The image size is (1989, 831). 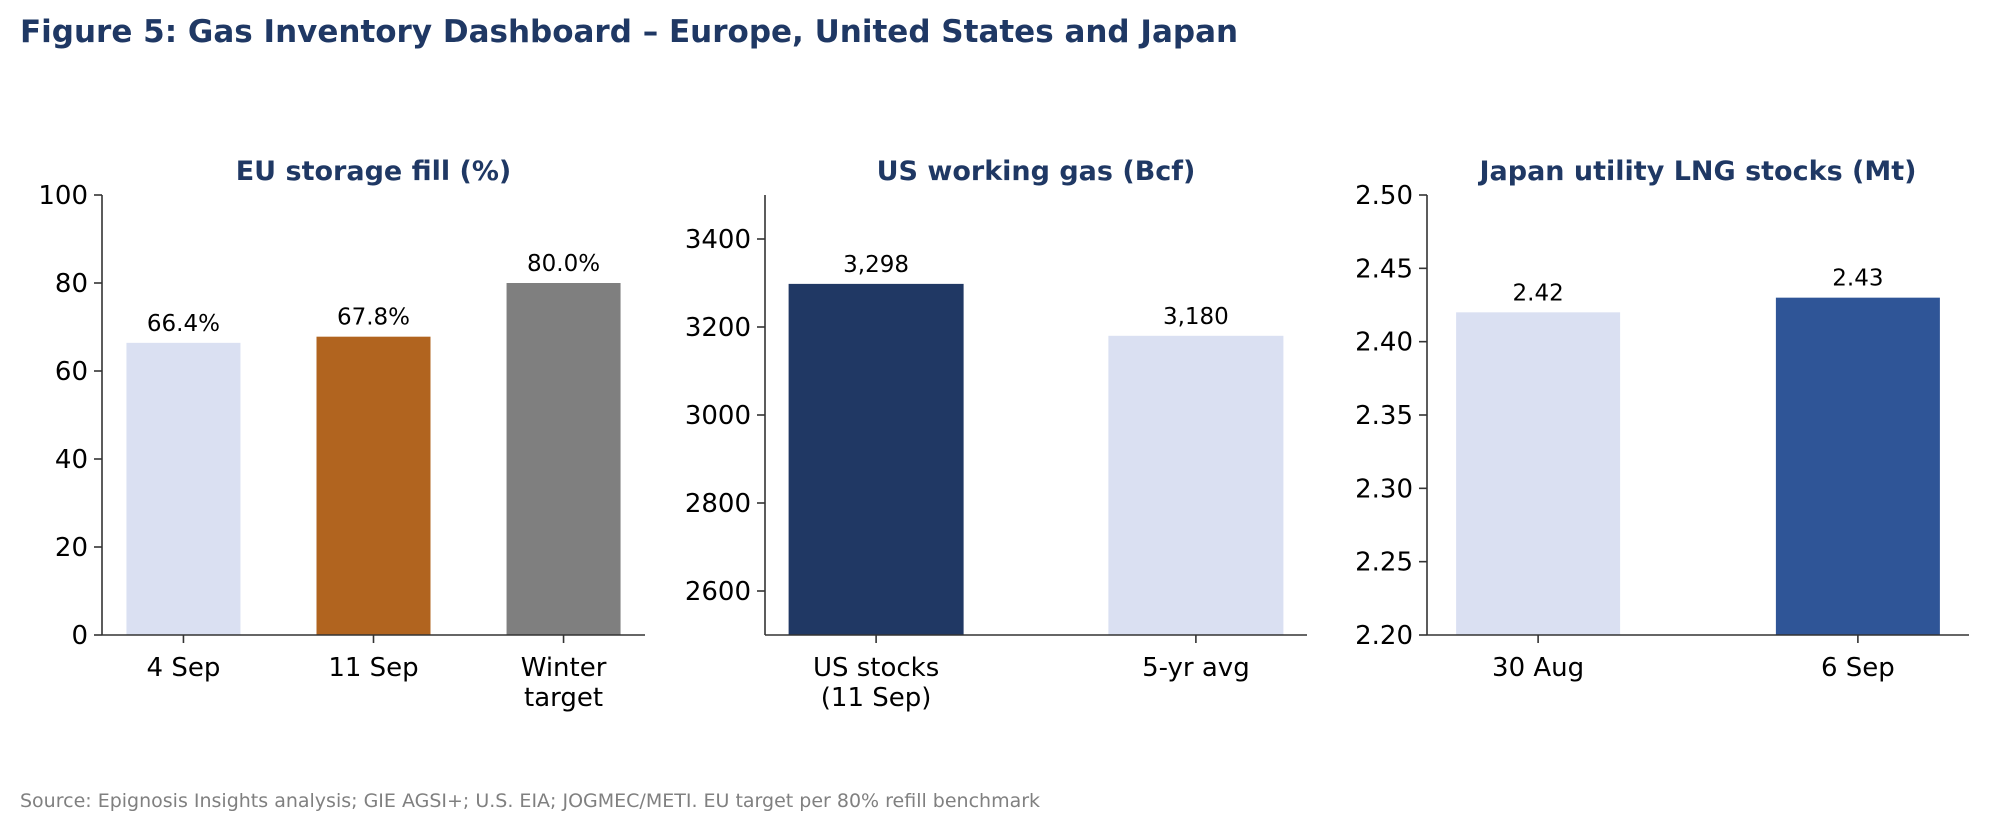 I want to click on y-tick-label: 2600, so click(x=718, y=592).